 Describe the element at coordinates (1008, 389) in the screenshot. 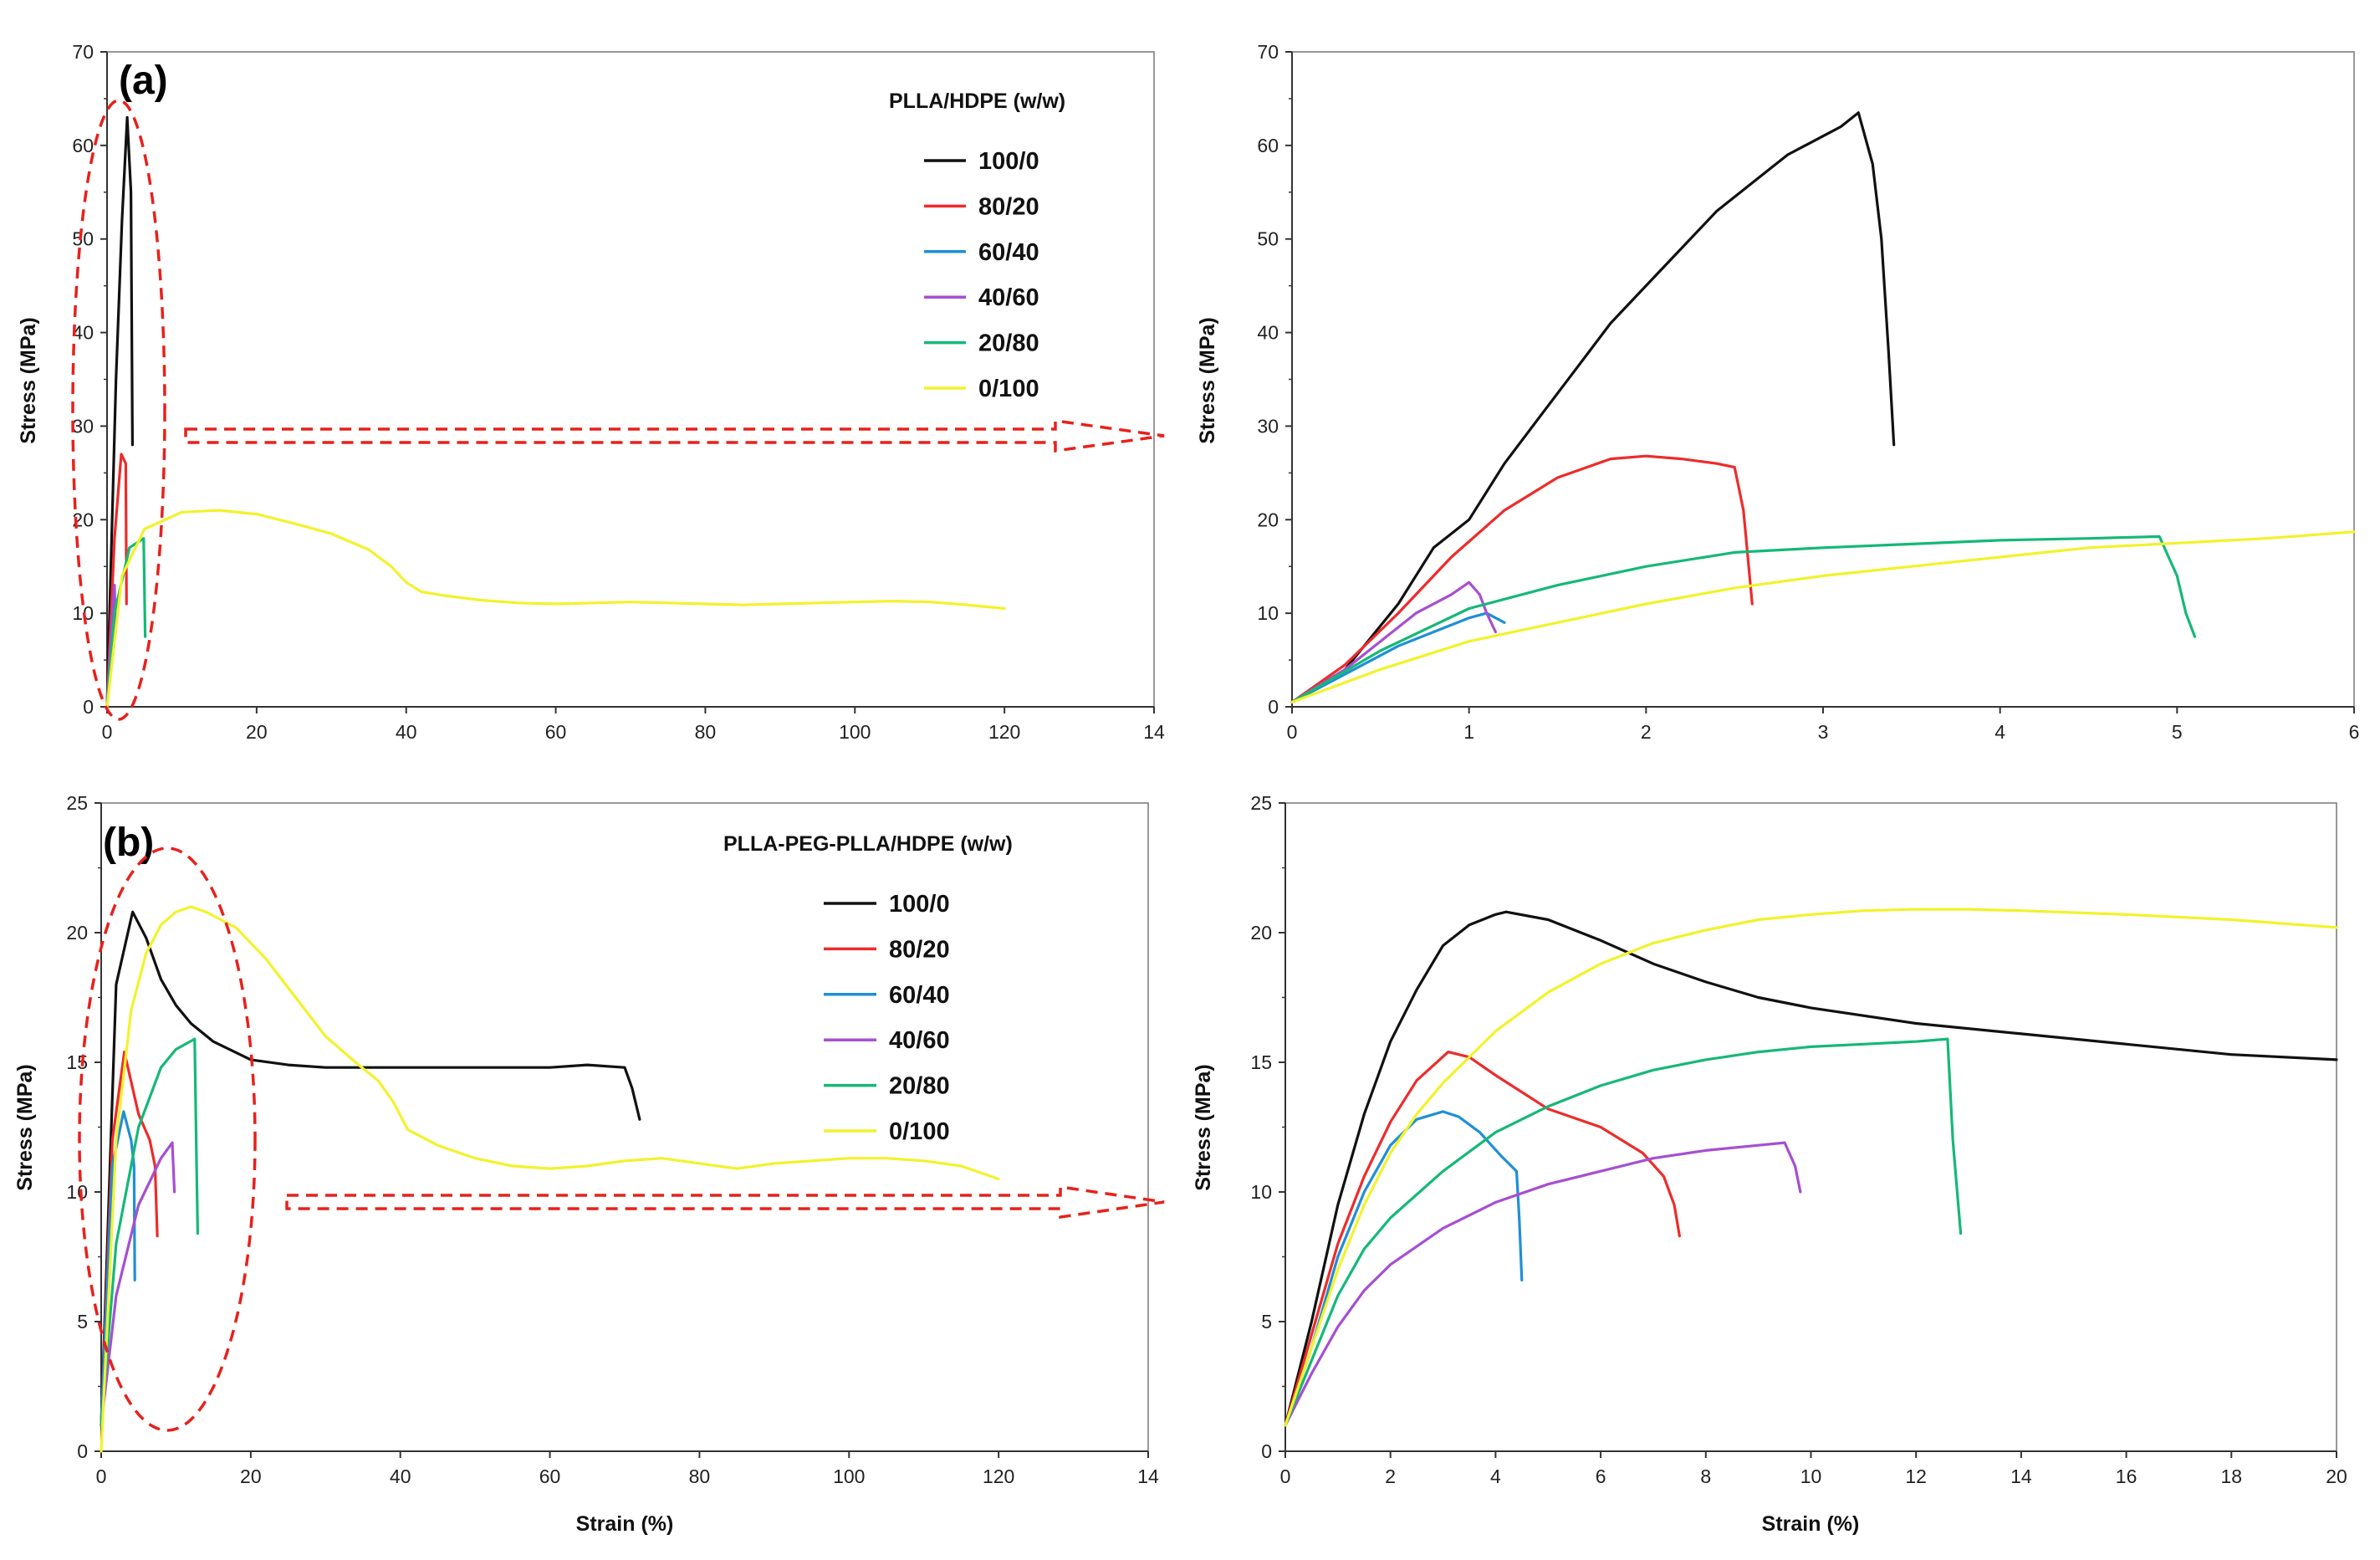

I see `legend-label-0-100: 0/100` at that location.